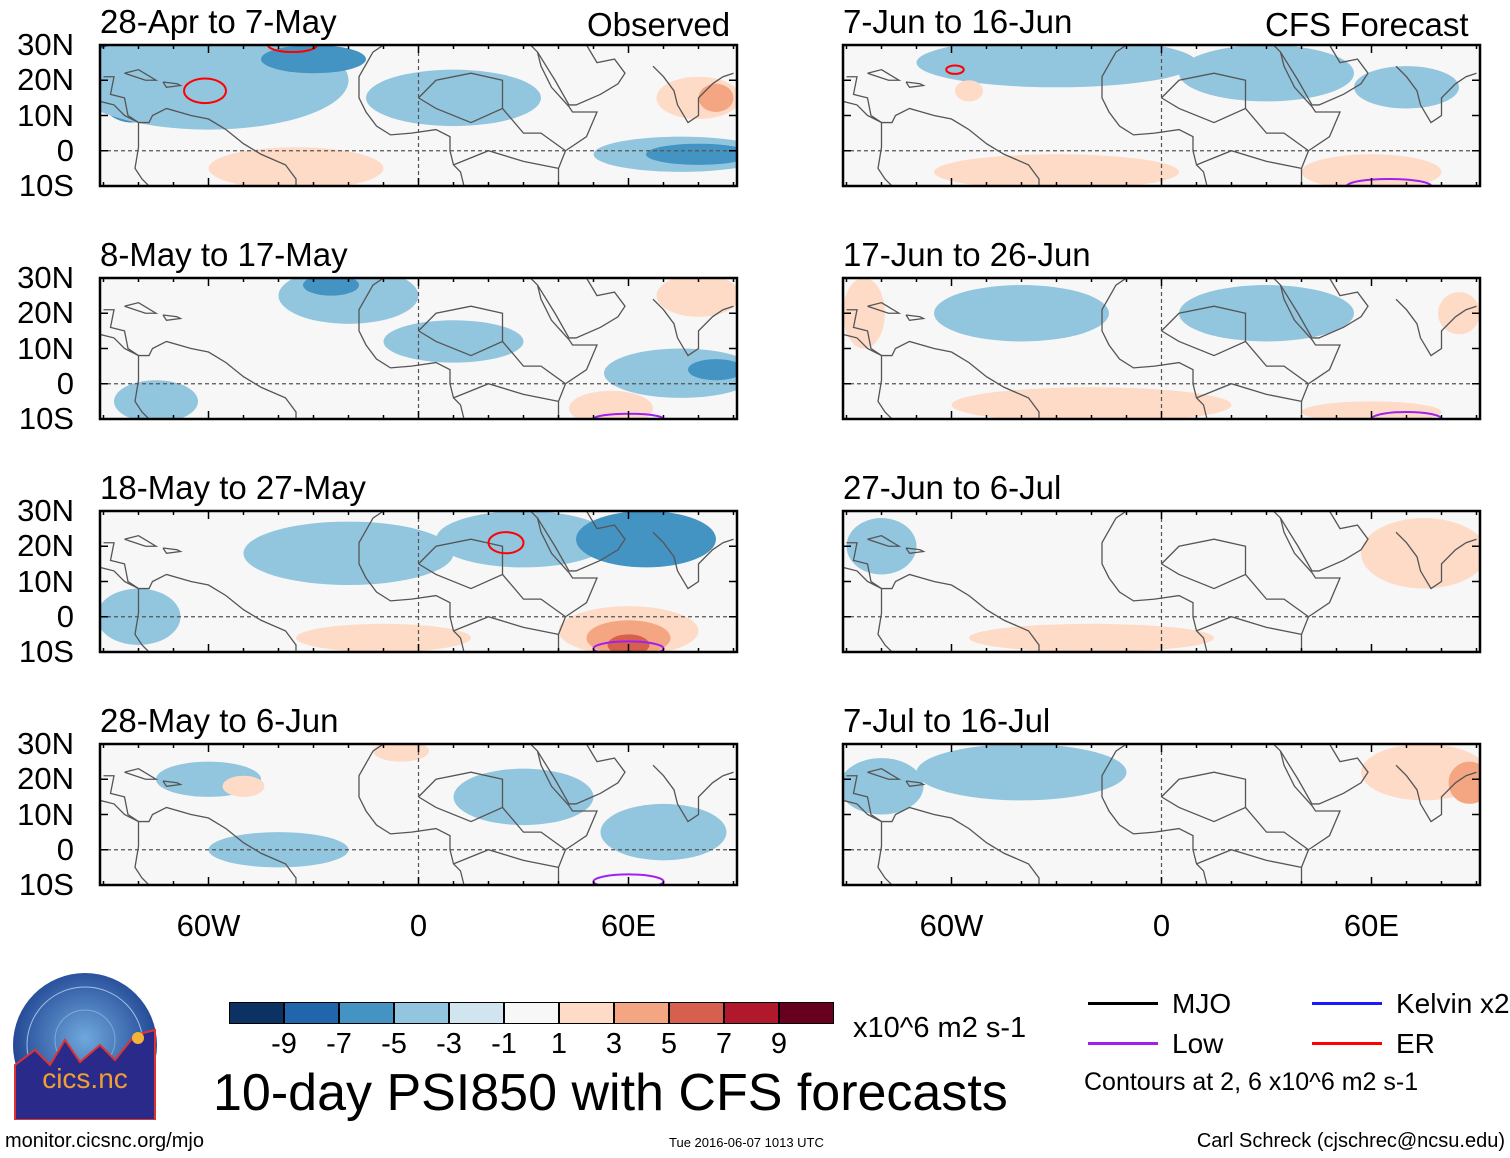 This screenshot has height=1158, width=1510. Describe the element at coordinates (284, 1044) in the screenshot. I see `colorbar-label: -9` at that location.